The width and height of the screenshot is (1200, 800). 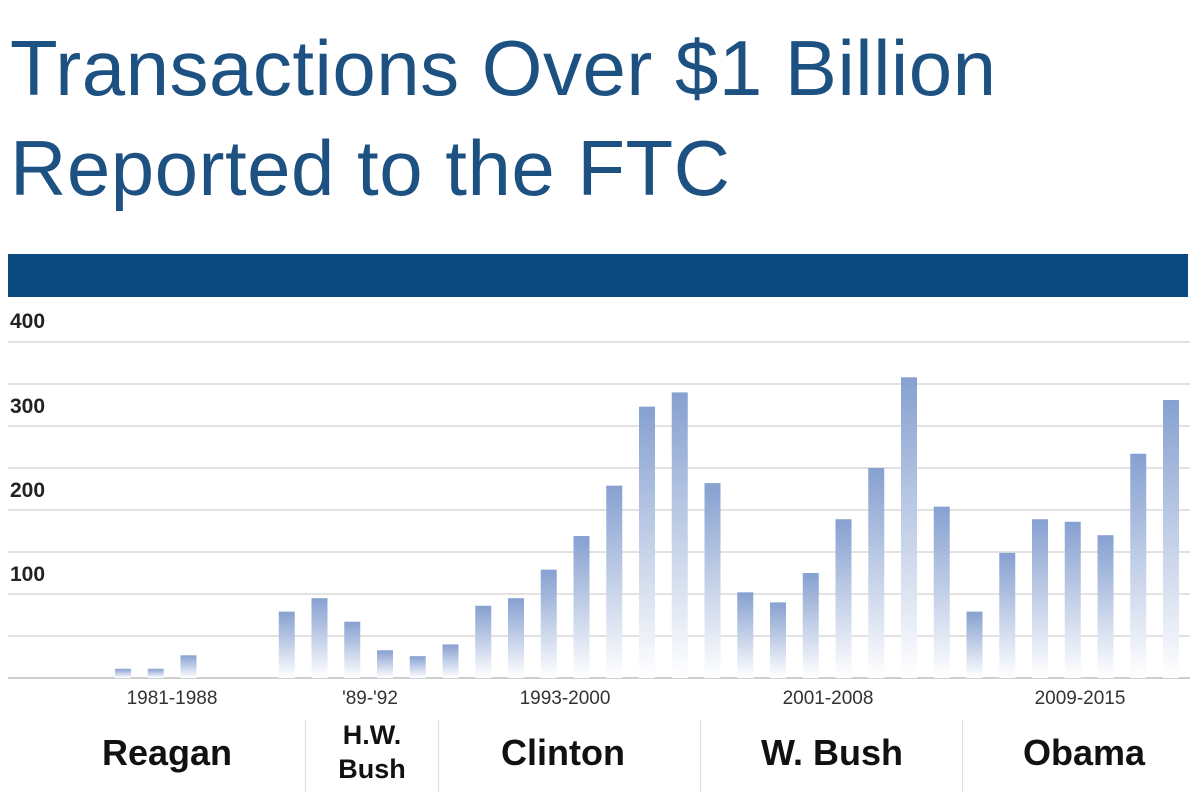 I want to click on period-label-clinton: 1993-2000, so click(x=565, y=698).